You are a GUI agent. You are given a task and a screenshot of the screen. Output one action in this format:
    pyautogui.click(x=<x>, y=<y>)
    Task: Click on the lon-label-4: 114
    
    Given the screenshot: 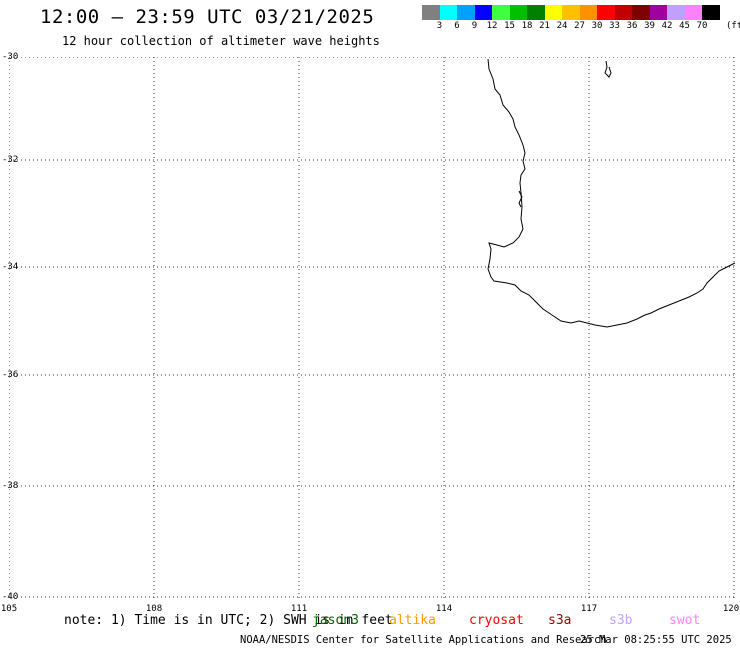 What is the action you would take?
    pyautogui.click(x=444, y=609)
    